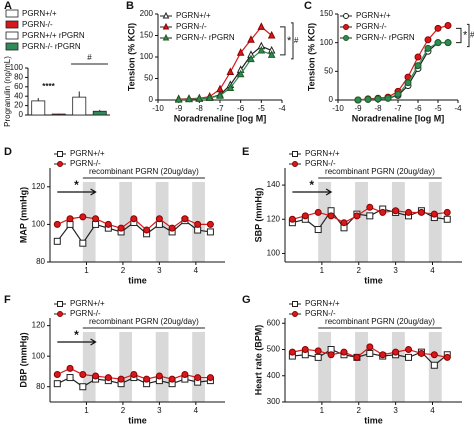 The image size is (474, 424). I want to click on panel-label: F, so click(7, 300).